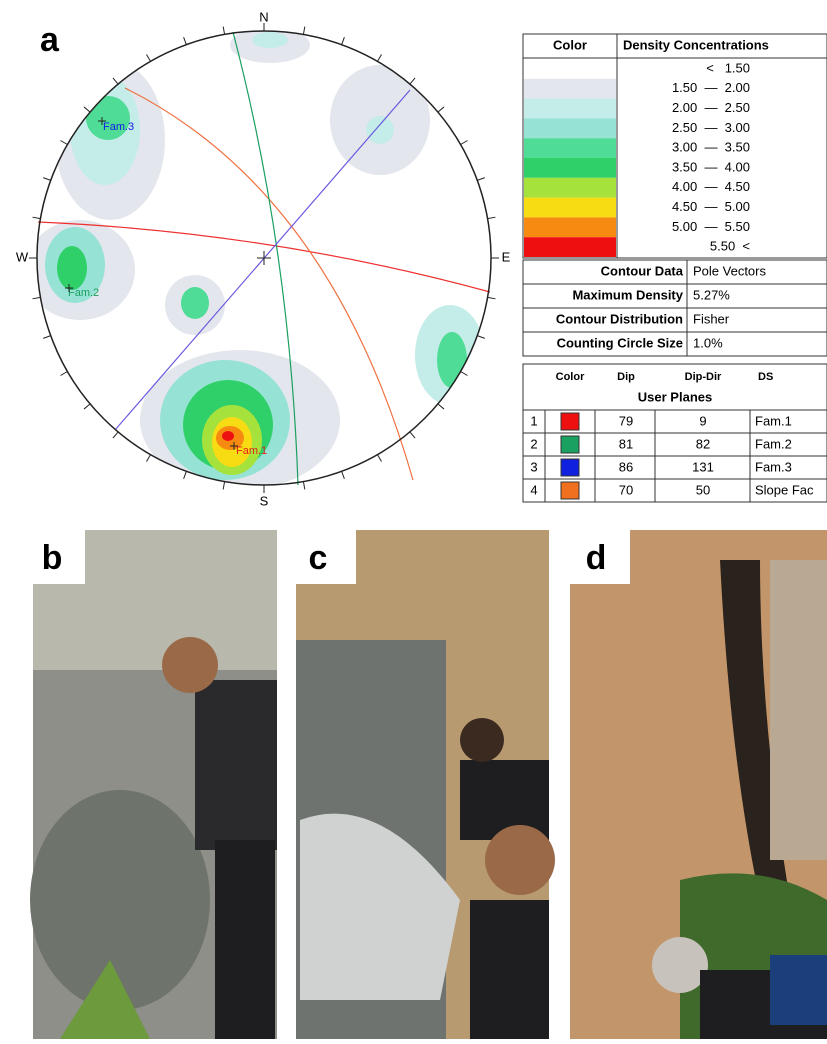 This screenshot has height=1044, width=827. I want to click on header: Density Concentrations, so click(696, 44).